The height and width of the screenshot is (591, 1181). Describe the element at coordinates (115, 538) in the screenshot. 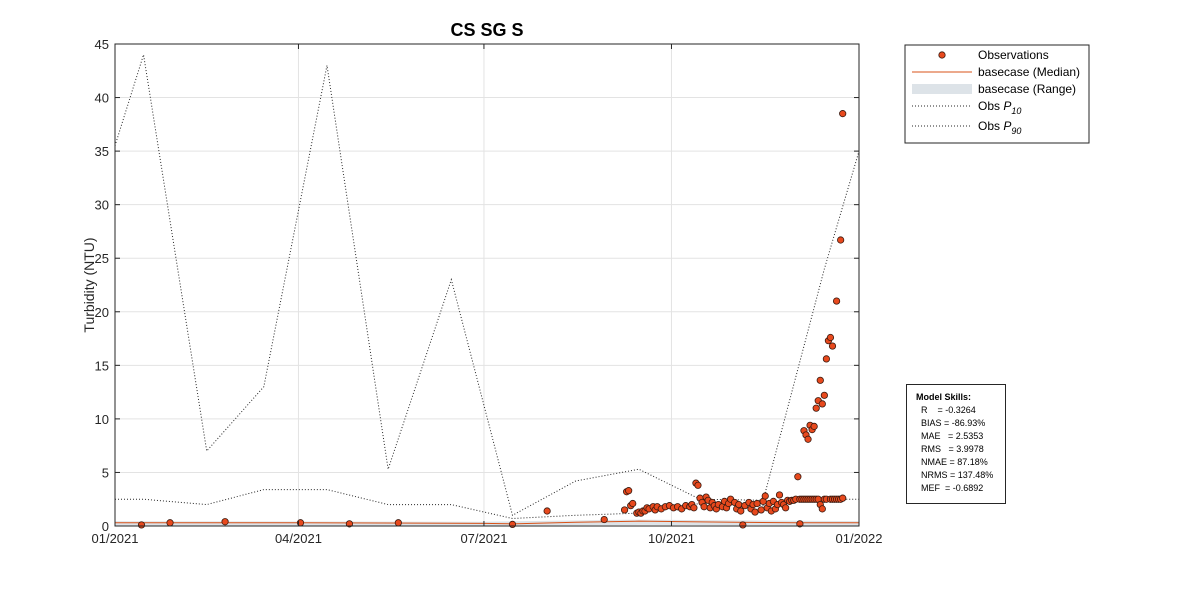

I see `x-tick-label: 01/2021` at that location.